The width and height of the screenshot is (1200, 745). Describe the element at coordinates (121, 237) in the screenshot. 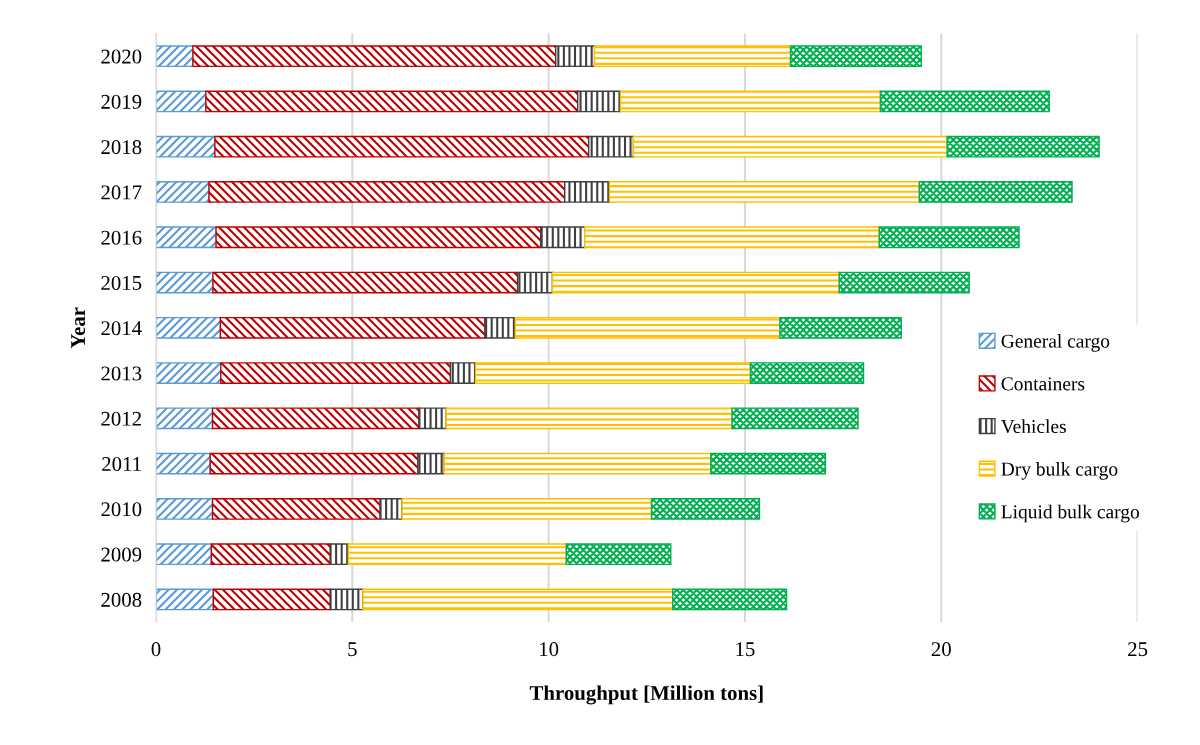

I see `y-tick-label: 2016` at that location.